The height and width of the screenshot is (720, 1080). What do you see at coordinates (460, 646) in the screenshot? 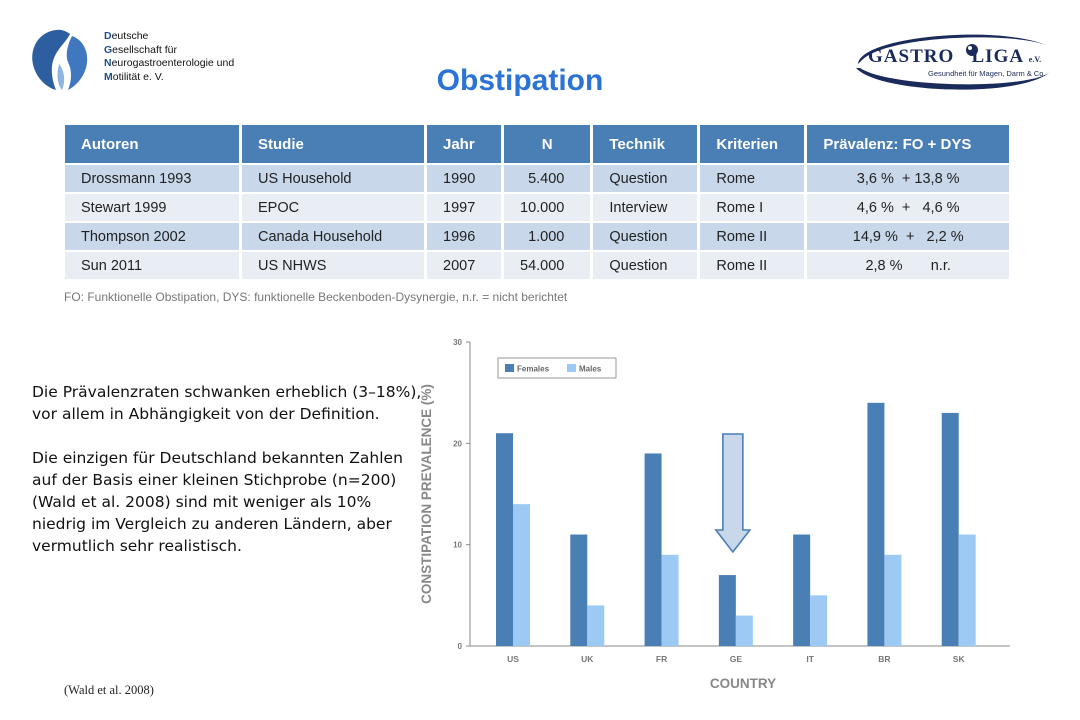
I see `y-tick-label: 0` at bounding box center [460, 646].